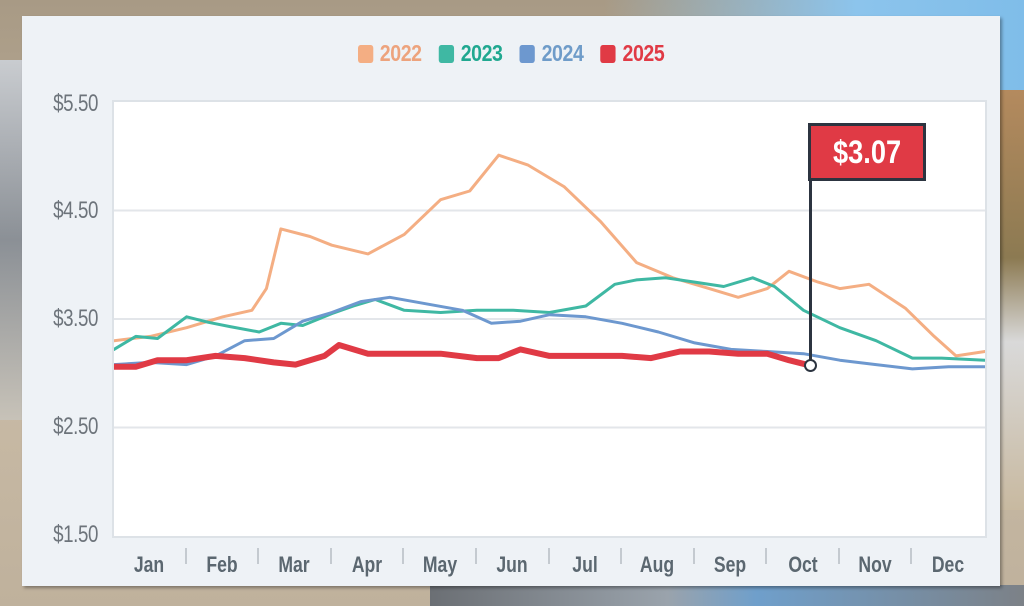  I want to click on legend-item-2025: 2025, so click(632, 53).